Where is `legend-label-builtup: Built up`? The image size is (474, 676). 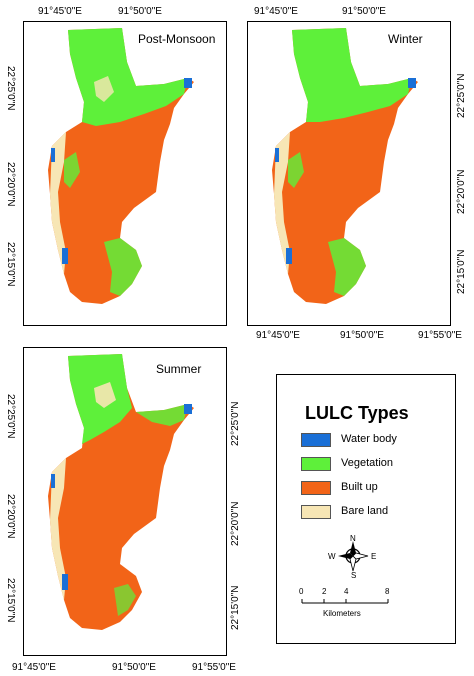 legend-label-builtup: Built up is located at coordinates (359, 487).